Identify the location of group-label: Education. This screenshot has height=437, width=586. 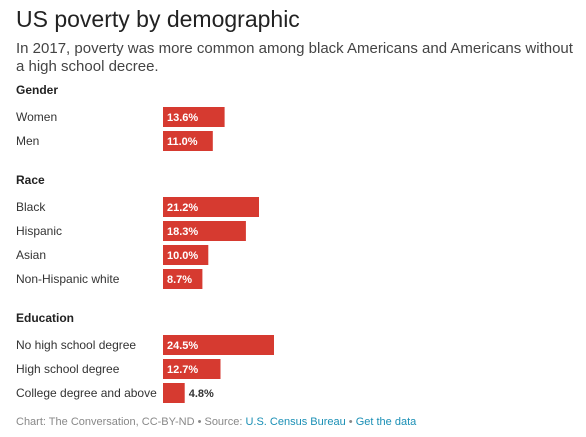
(45, 318).